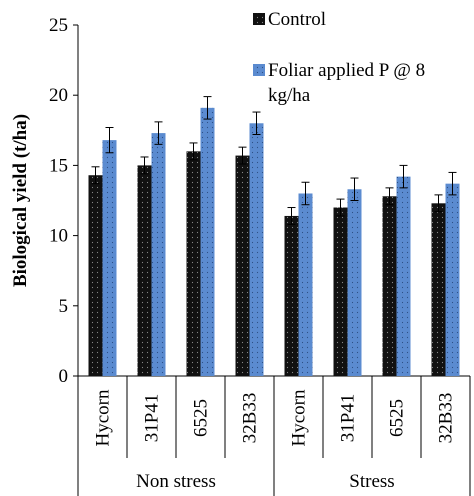 The width and height of the screenshot is (474, 496). Describe the element at coordinates (64, 306) in the screenshot. I see `y-tick-label: 5` at that location.